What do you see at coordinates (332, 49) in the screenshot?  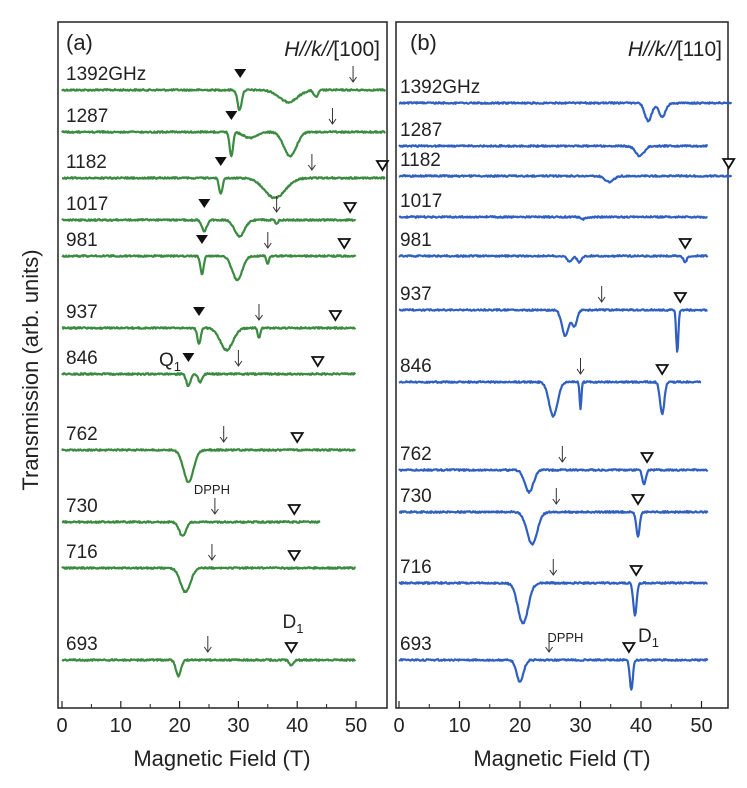 I see `panel-a-field-direction: H//k//[100]` at bounding box center [332, 49].